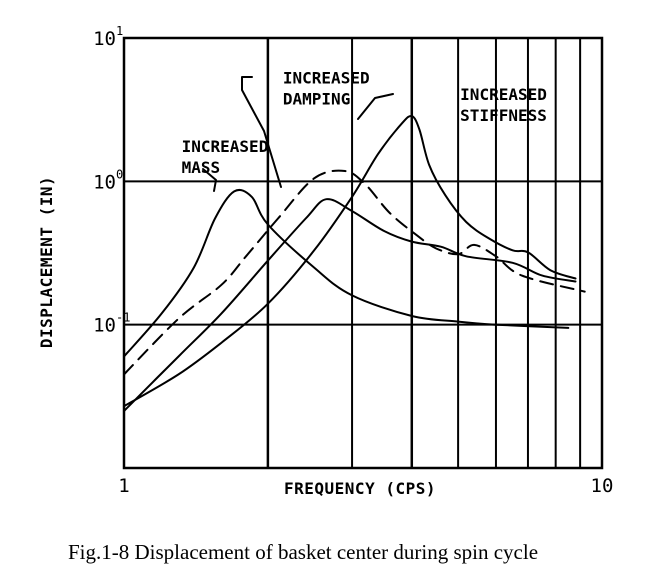  Describe the element at coordinates (225, 146) in the screenshot. I see `annotation-1-line-1: INCREASED` at that location.